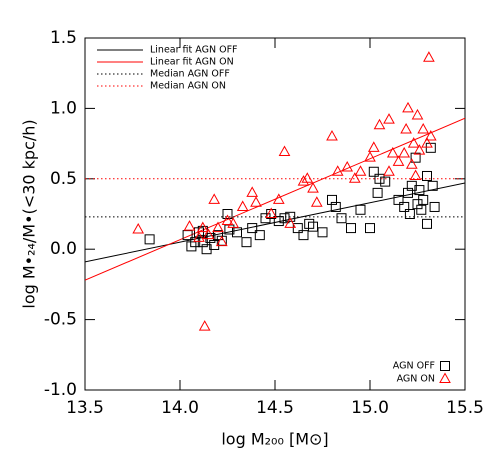  Describe the element at coordinates (274, 439) in the screenshot. I see `x-axis-label: log M₂₀₀ [M⊙]` at that location.